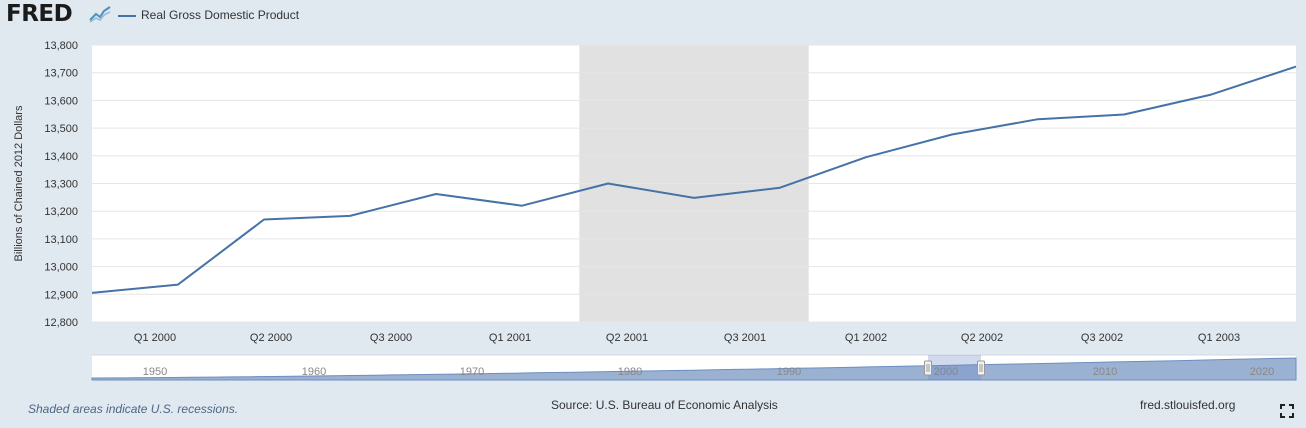 The height and width of the screenshot is (428, 1306). Describe the element at coordinates (19, 183) in the screenshot. I see `y-axis-label: Billions of Chained 2012 Dollars` at that location.